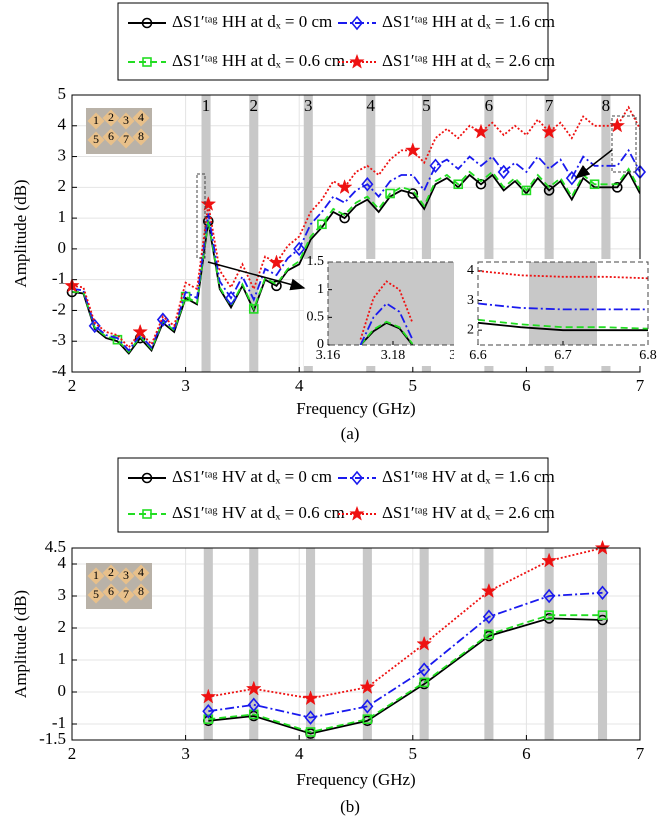 The height and width of the screenshot is (834, 666). What do you see at coordinates (350, 433) in the screenshot?
I see `caption: (a)` at bounding box center [350, 433].